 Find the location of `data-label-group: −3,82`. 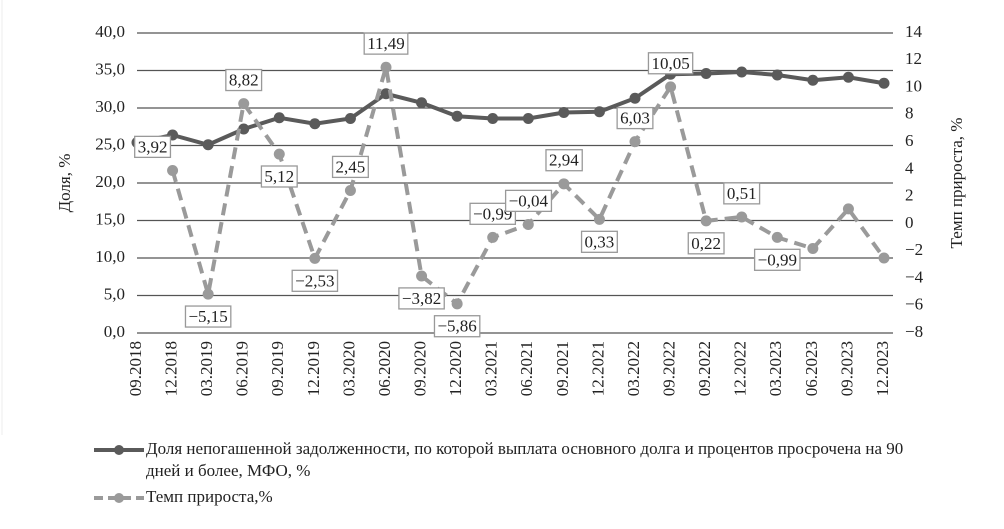

data-label-group: −3,82 is located at coordinates (421, 298).